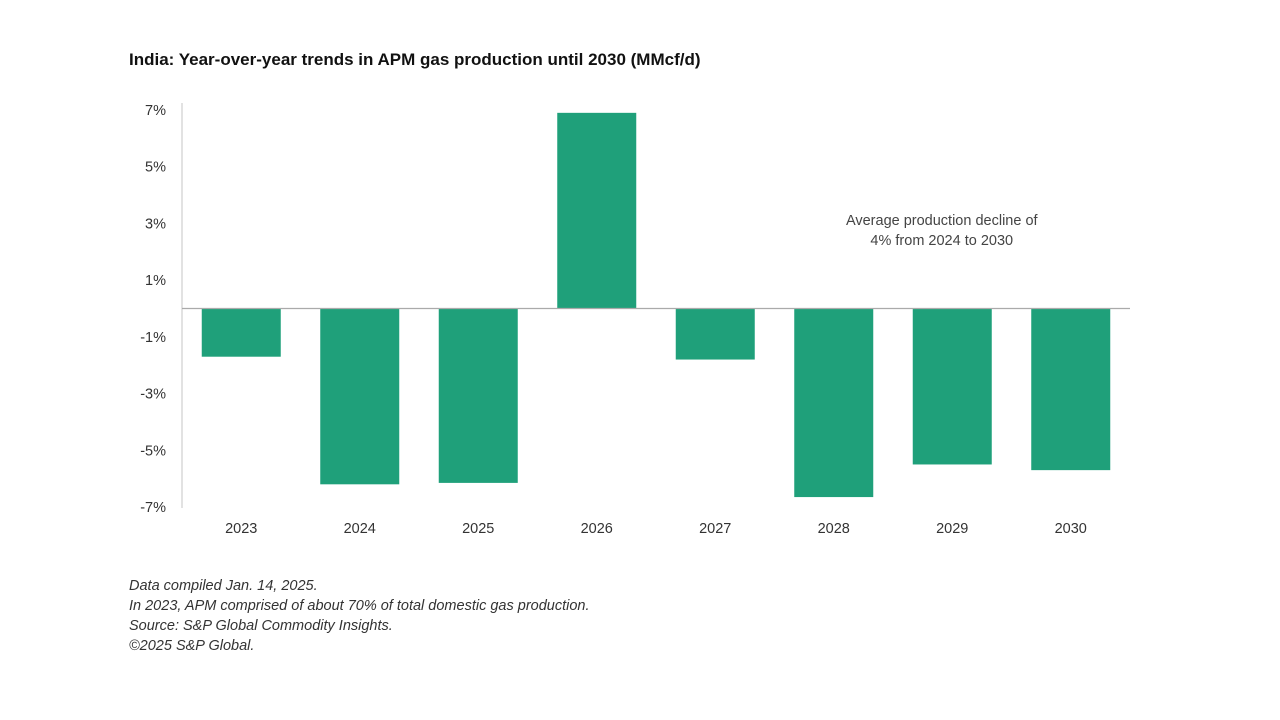 This screenshot has height=720, width=1280. What do you see at coordinates (1071, 529) in the screenshot?
I see `x-tick-label: 2030` at bounding box center [1071, 529].